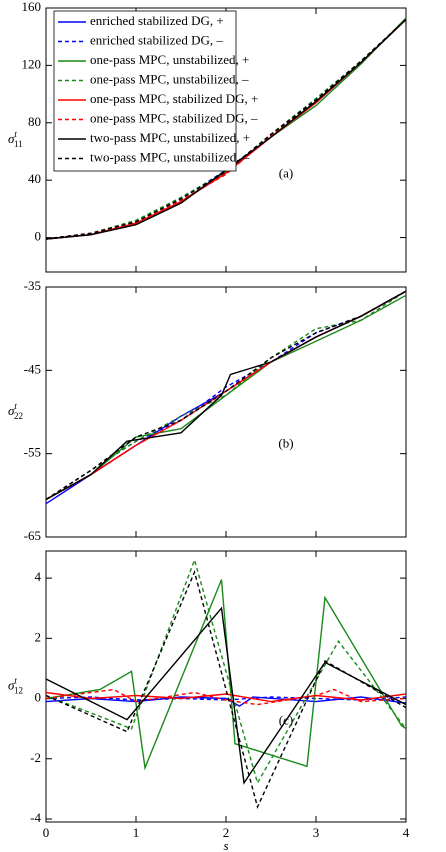 The image size is (446, 852). I want to click on x-axis-label: s, so click(225, 845).